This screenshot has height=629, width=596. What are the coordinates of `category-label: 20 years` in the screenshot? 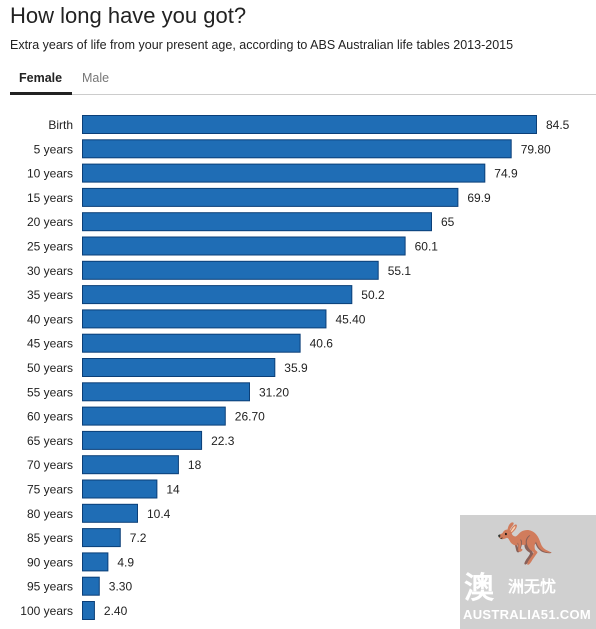 It's located at (50, 222).